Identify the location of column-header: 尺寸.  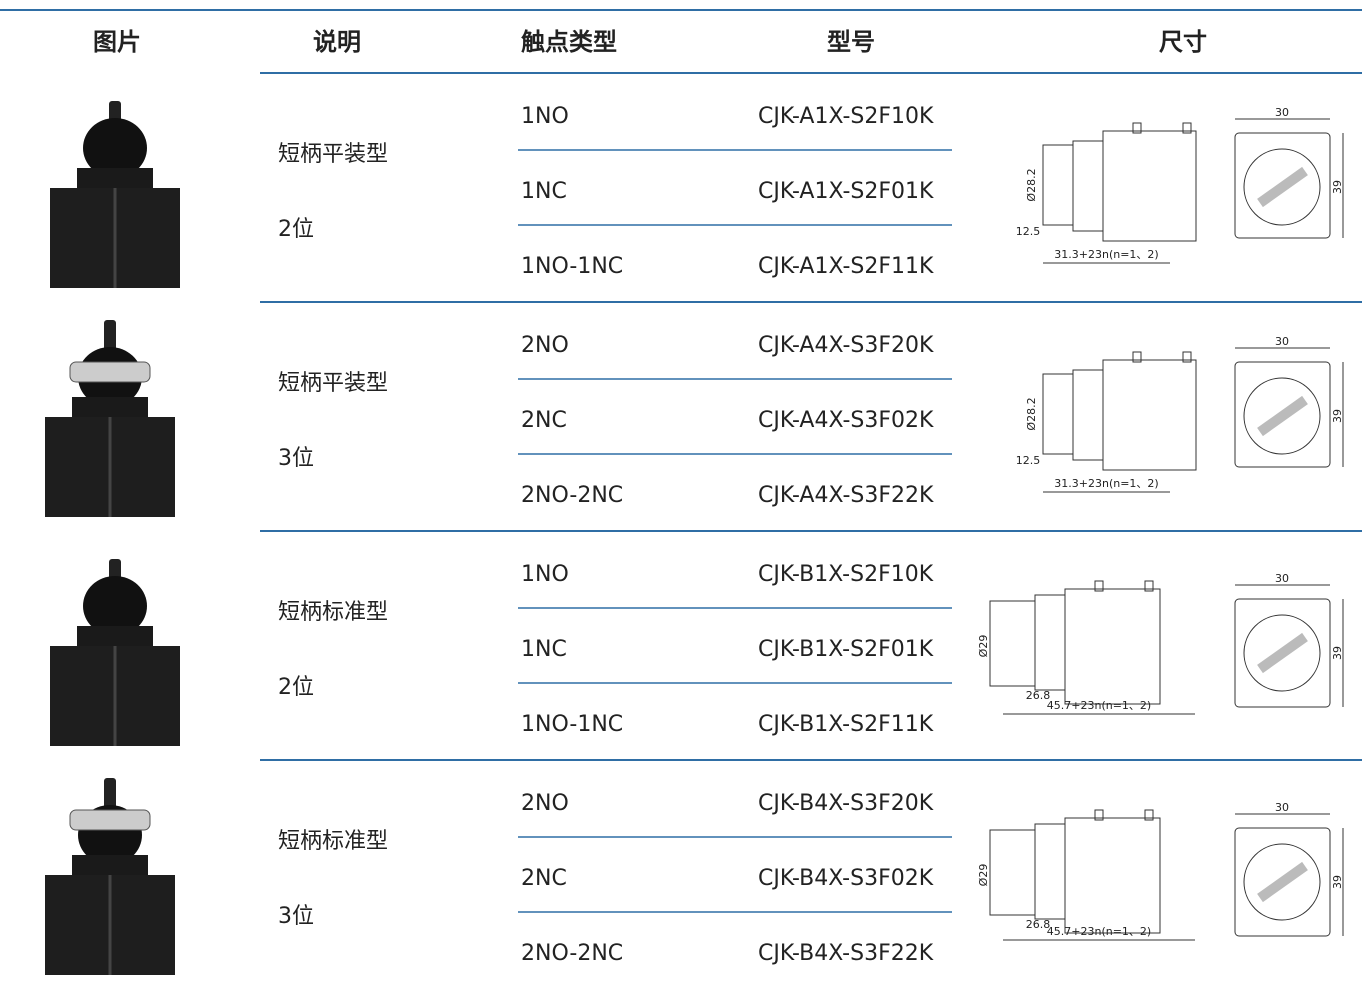
(1183, 42).